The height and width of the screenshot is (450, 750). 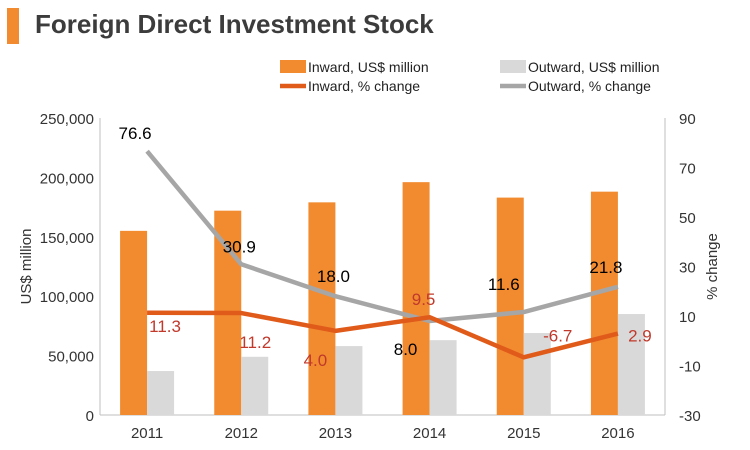 I want to click on legend-label: Inward, US$ million, so click(x=368, y=67).